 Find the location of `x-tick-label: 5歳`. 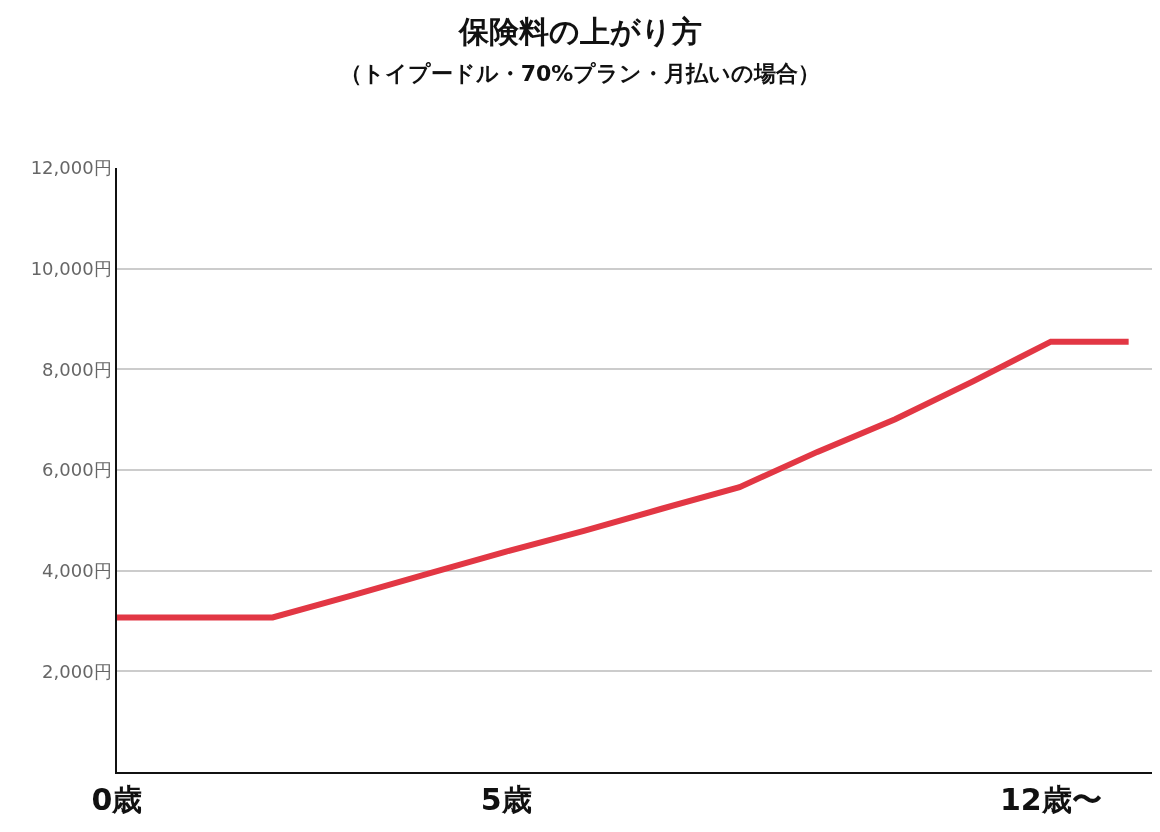

x-tick-label: 5歳 is located at coordinates (506, 799).